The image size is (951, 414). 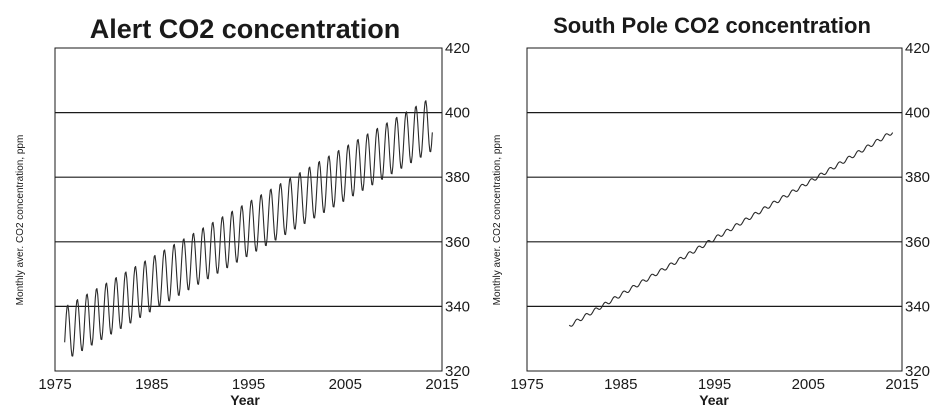 I want to click on south-pole-y-tick-label: 340, so click(x=917, y=306).